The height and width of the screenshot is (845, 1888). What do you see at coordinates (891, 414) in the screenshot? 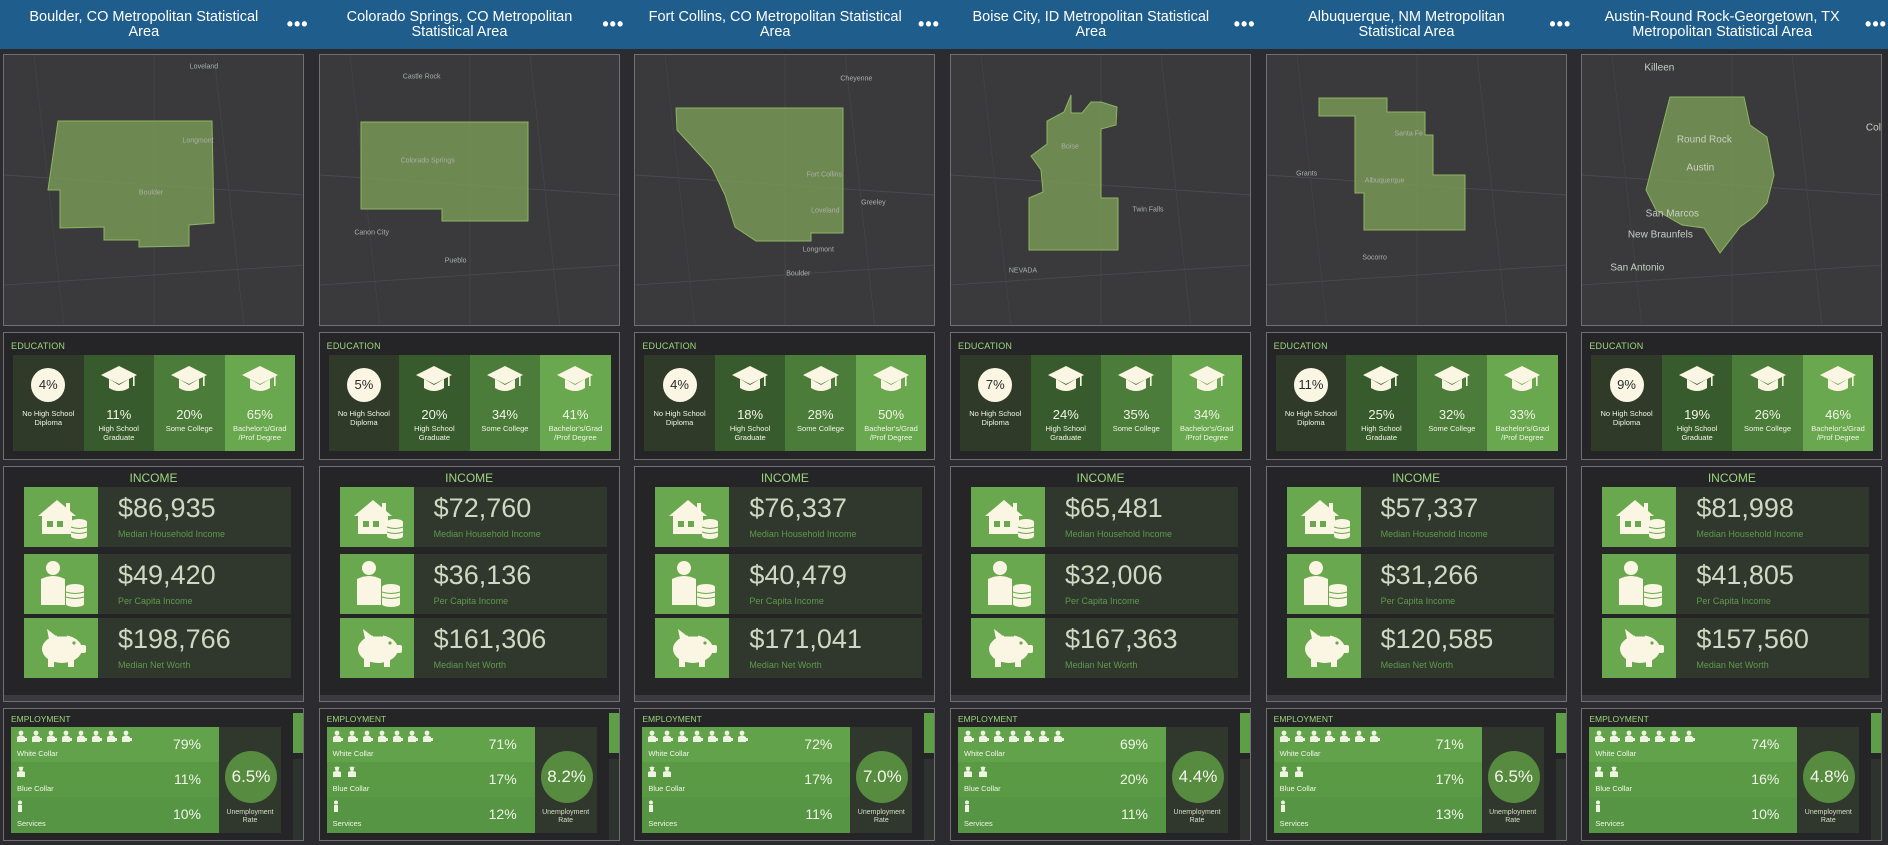
I see `education-percent: 50%` at bounding box center [891, 414].